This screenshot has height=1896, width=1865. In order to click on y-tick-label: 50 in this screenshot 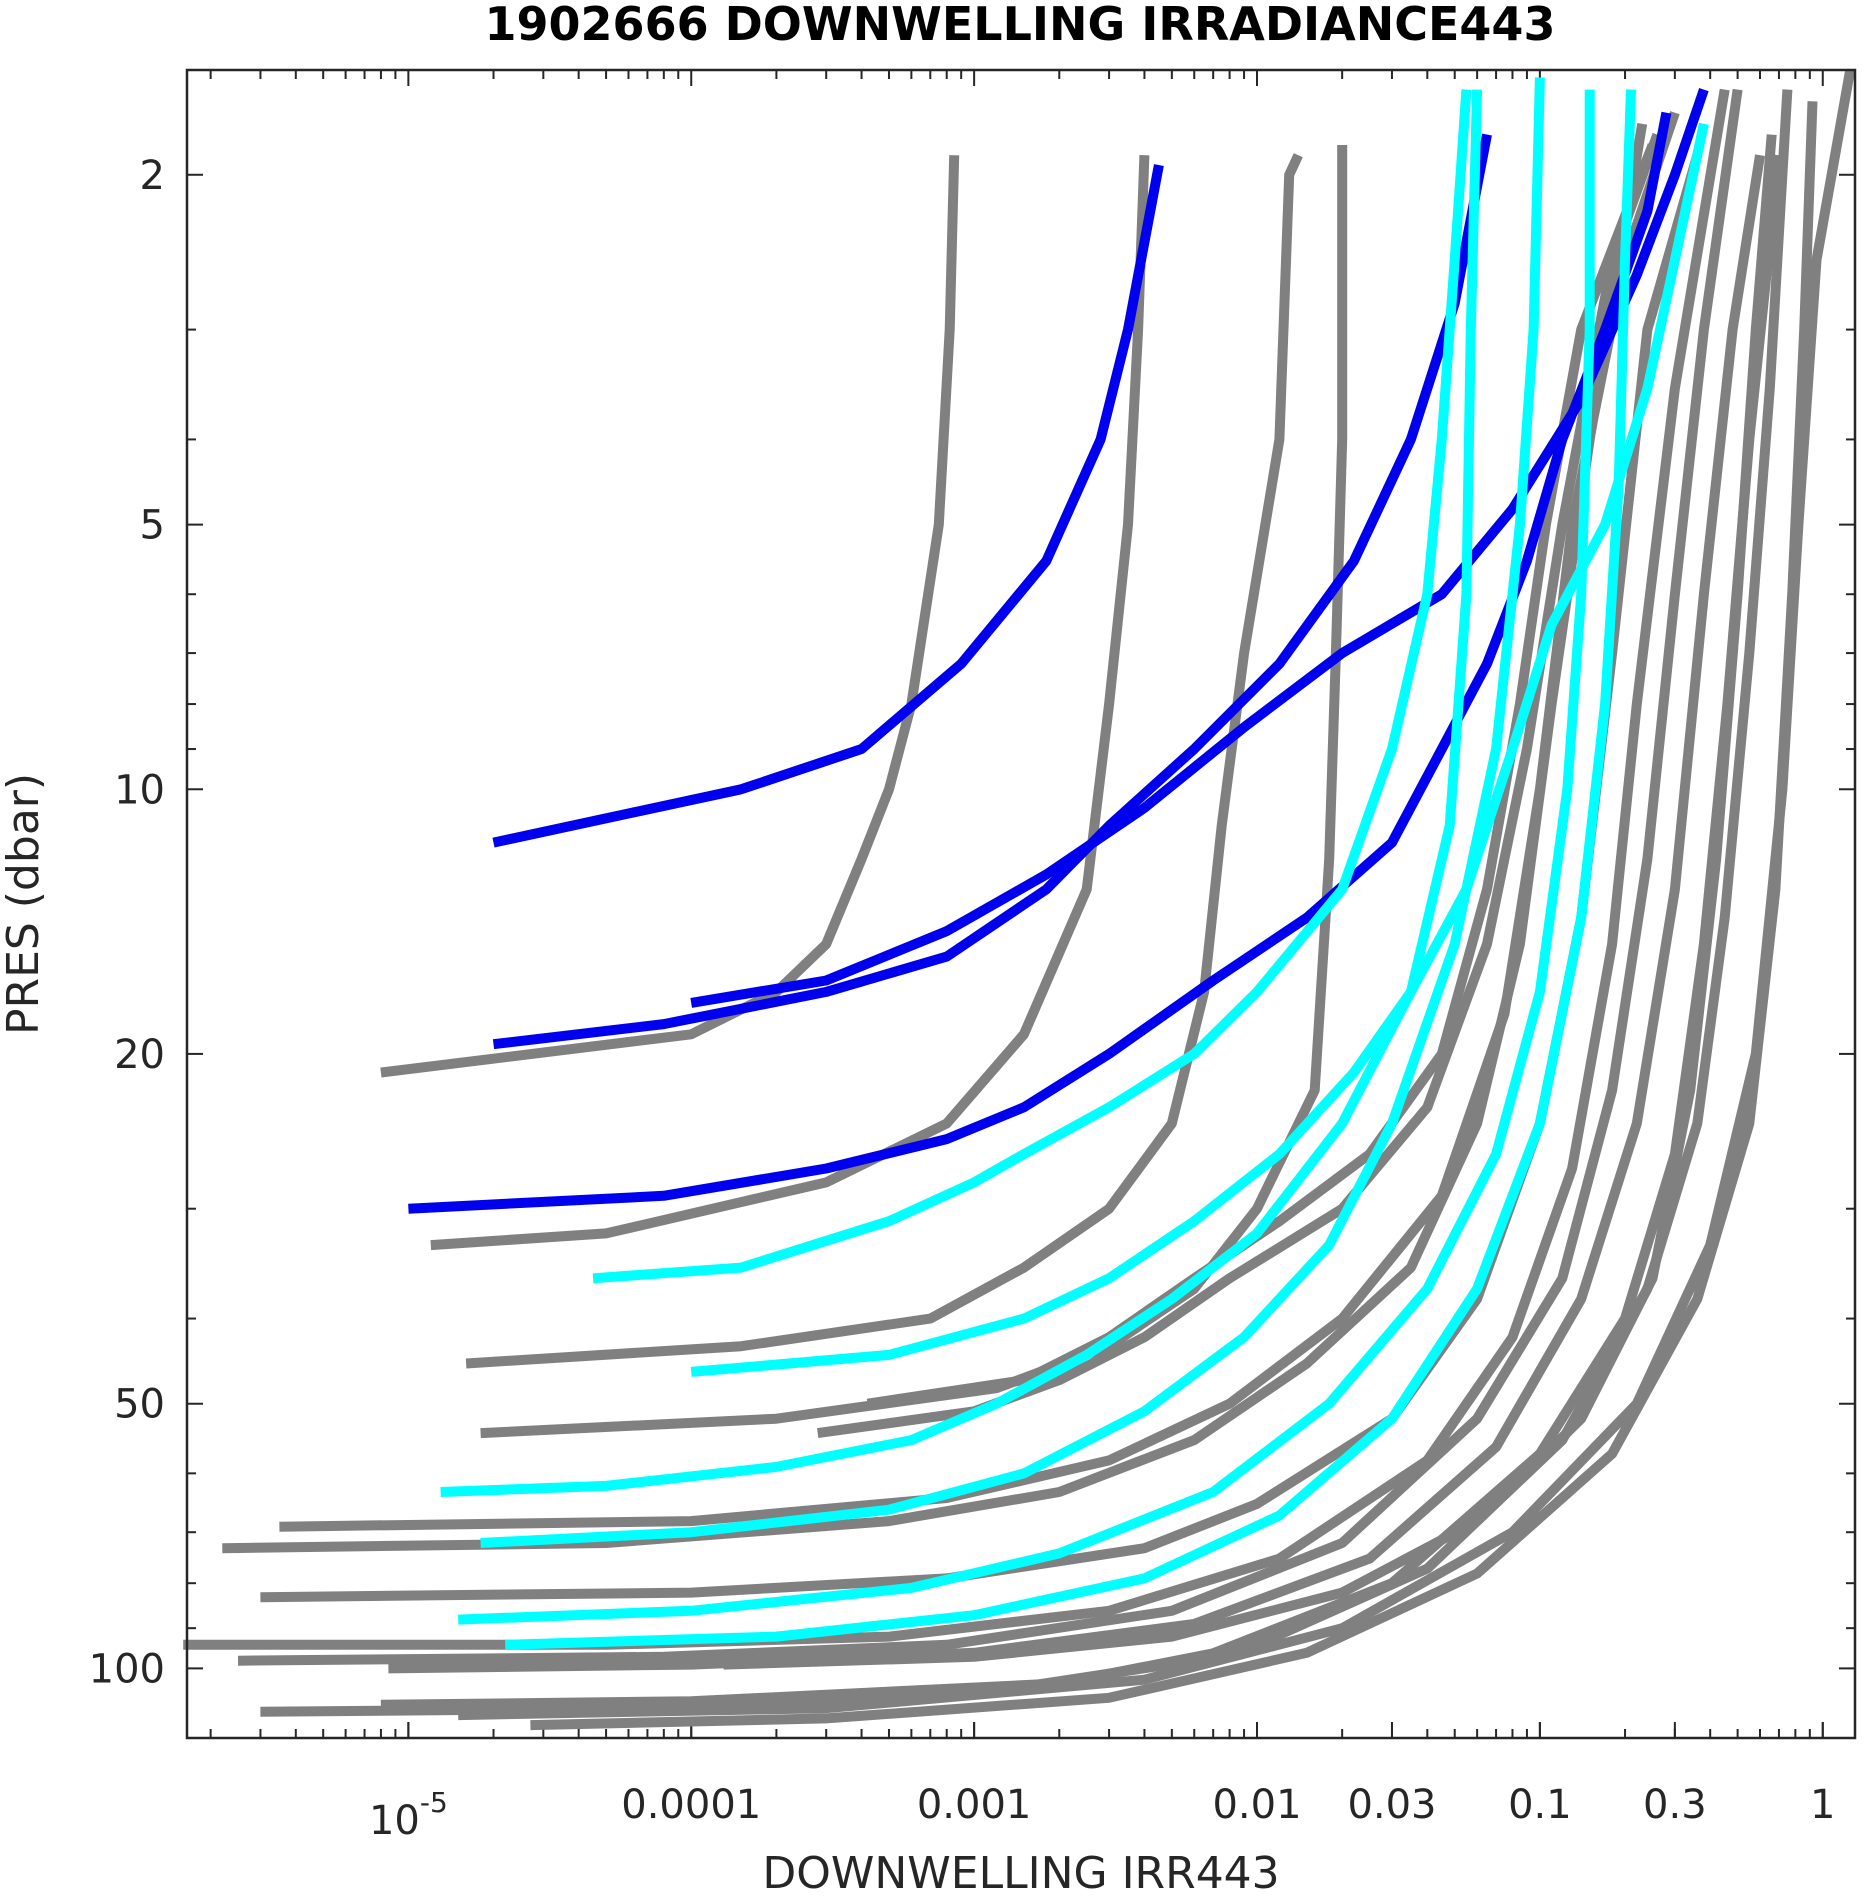, I will do `click(139, 1405)`.